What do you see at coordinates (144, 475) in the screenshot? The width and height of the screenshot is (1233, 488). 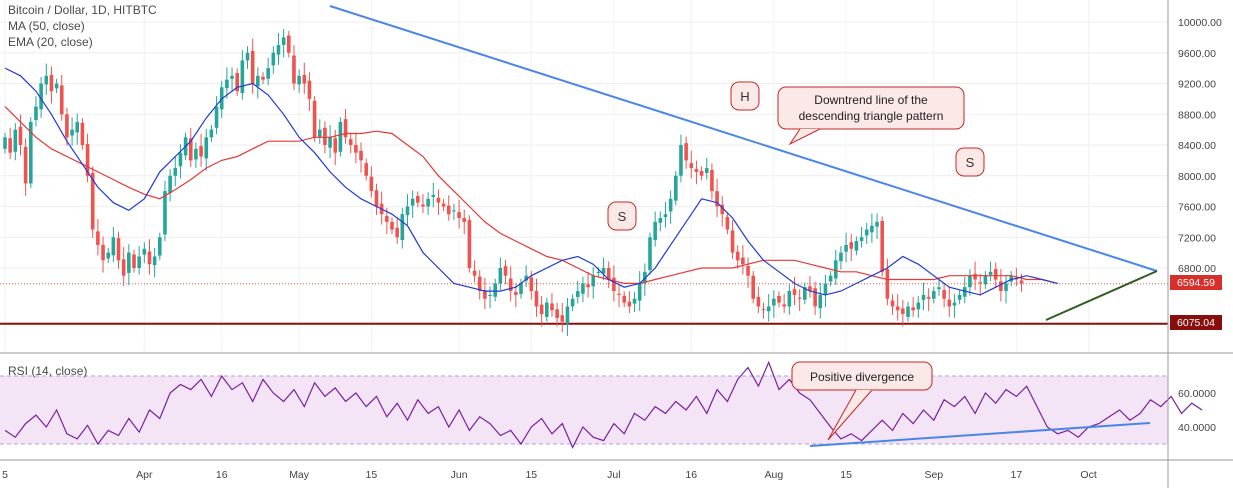 I see `time-tick-label: Apr` at bounding box center [144, 475].